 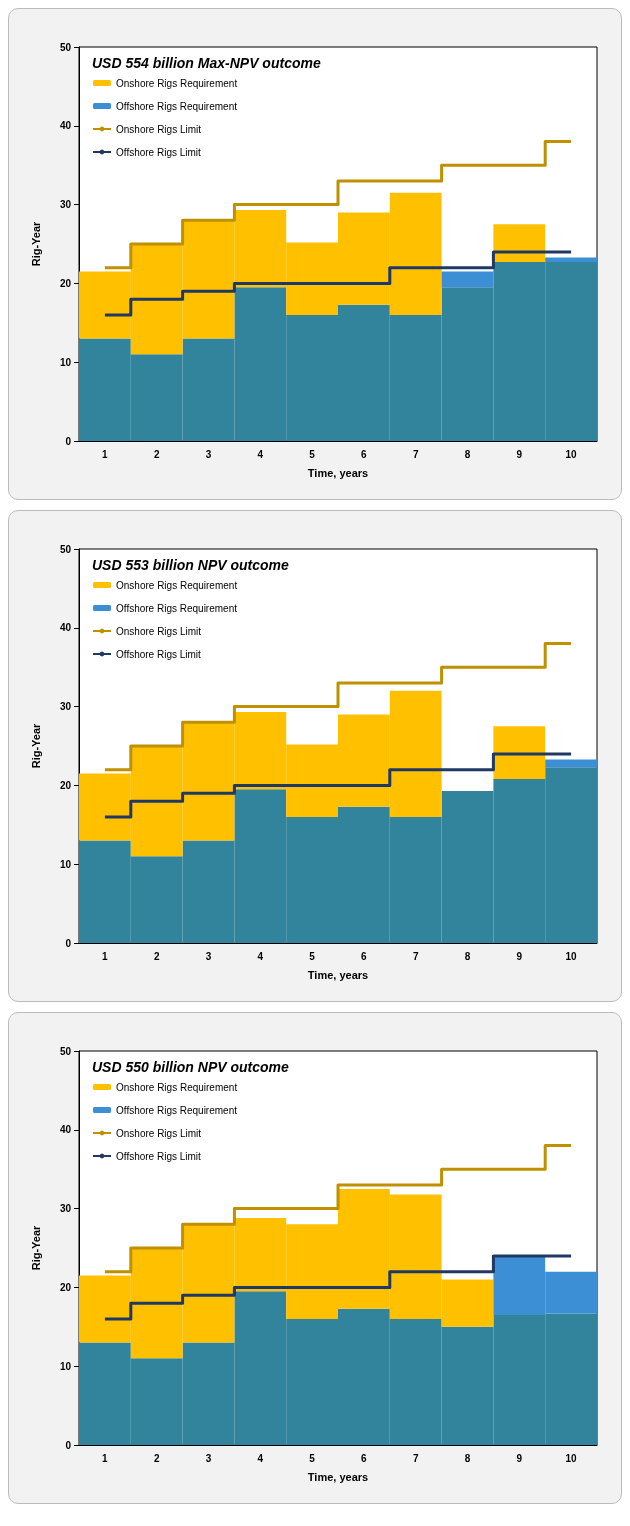 What do you see at coordinates (191, 565) in the screenshot?
I see `text: USD 553 billion NPV outcome` at bounding box center [191, 565].